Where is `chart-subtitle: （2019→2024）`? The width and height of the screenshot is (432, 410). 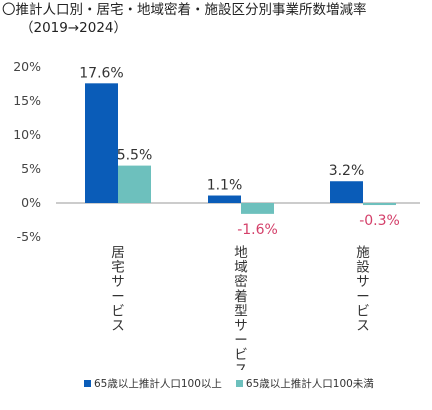
chart-subtitle: （2019→2024） is located at coordinates (74, 28).